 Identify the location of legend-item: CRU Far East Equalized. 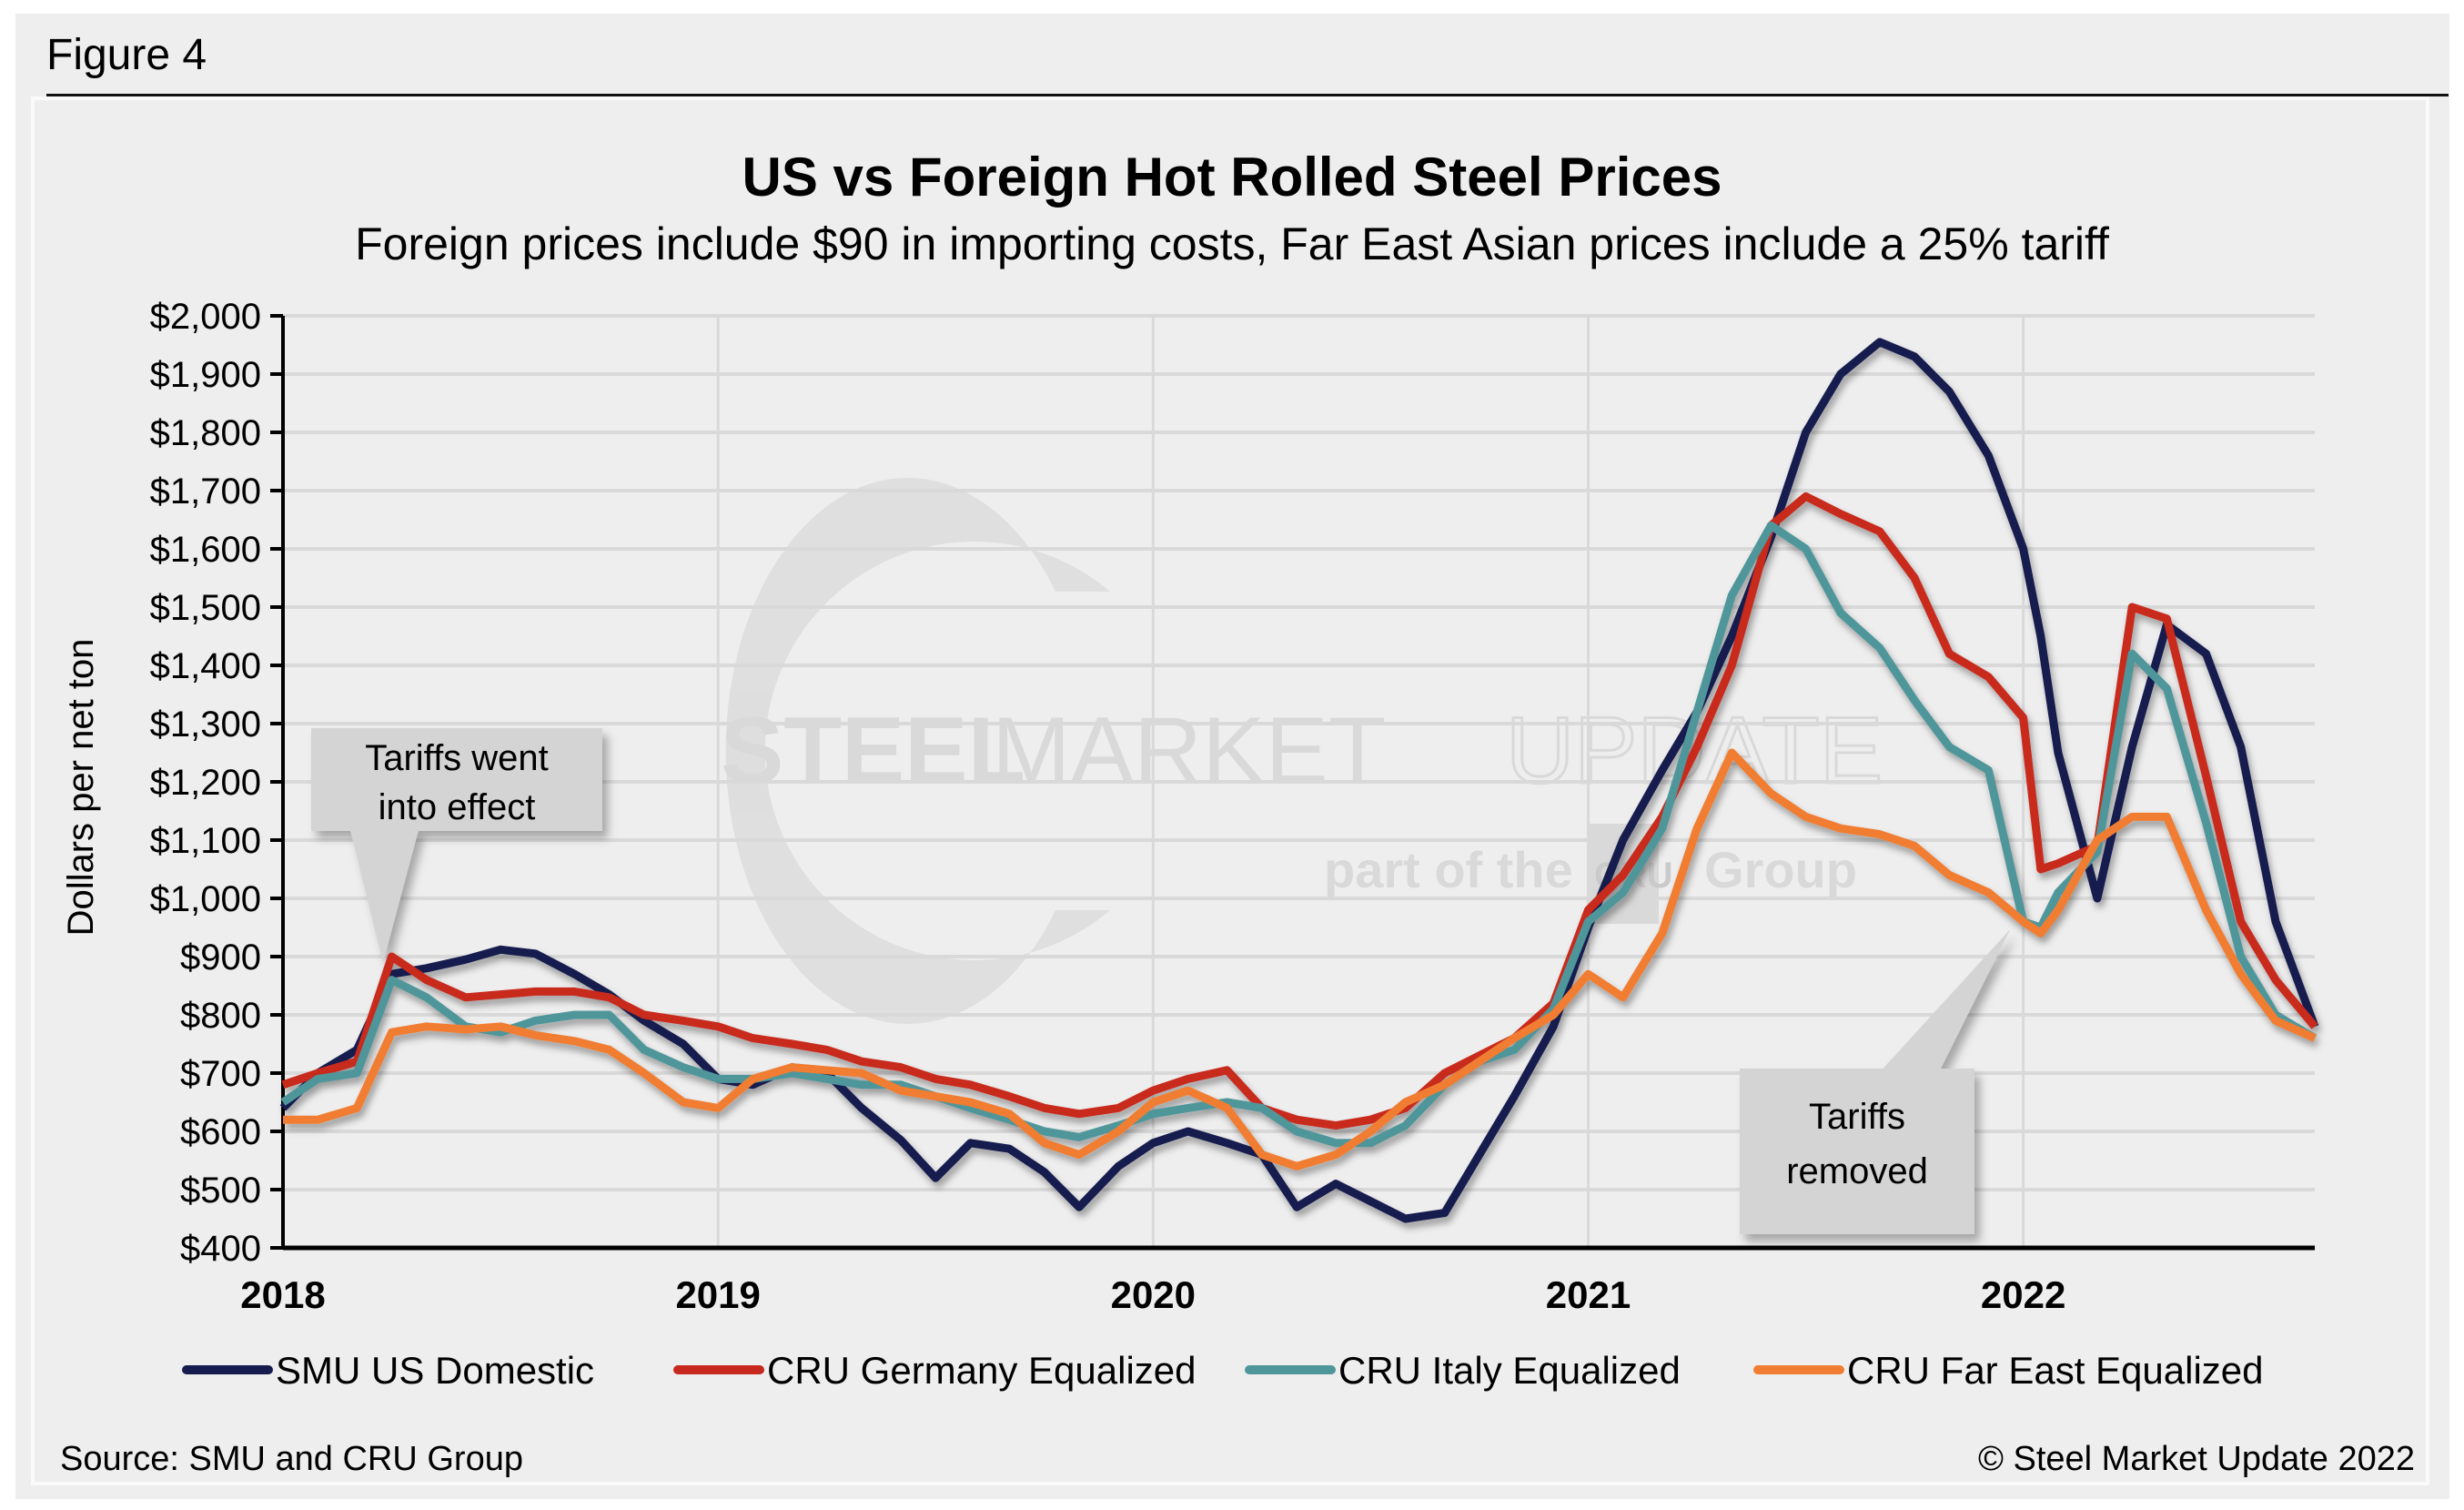
(2008, 1370).